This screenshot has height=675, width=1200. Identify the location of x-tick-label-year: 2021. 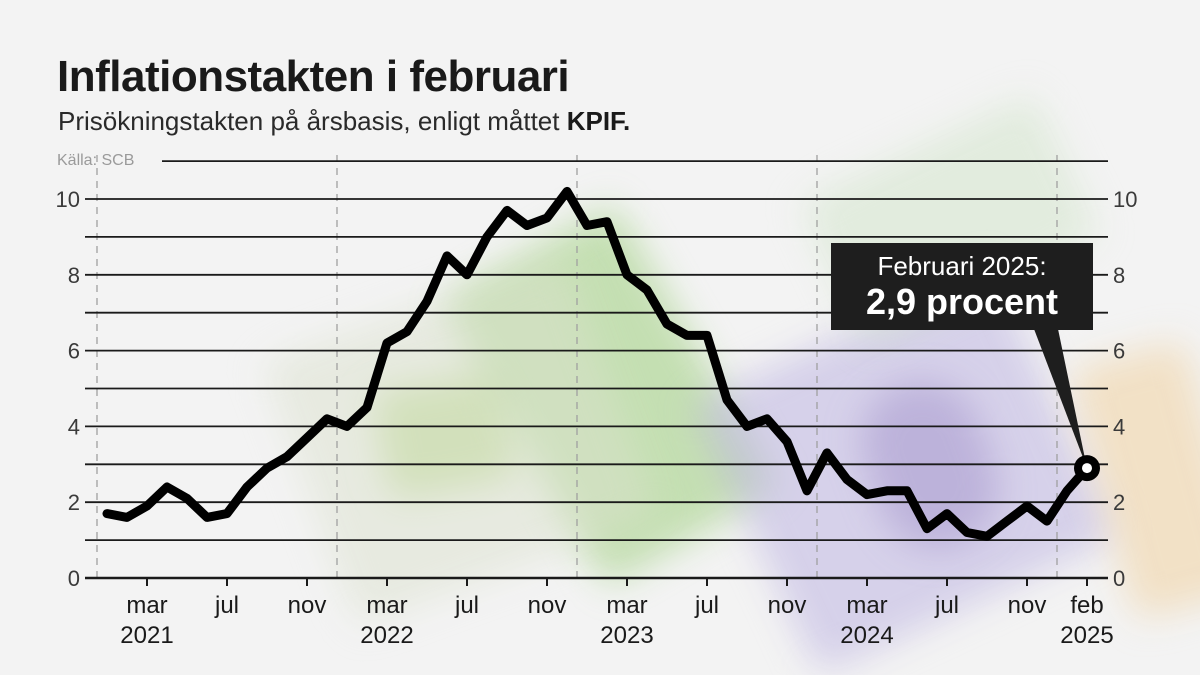
(146, 635).